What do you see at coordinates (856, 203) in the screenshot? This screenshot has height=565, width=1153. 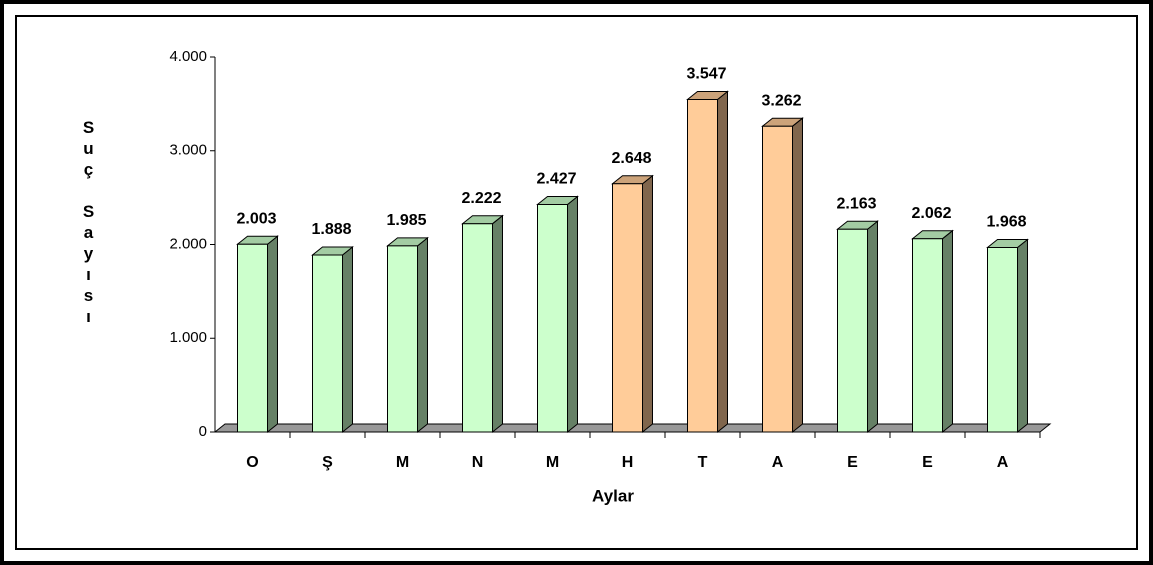 I see `data-label: 2.163` at bounding box center [856, 203].